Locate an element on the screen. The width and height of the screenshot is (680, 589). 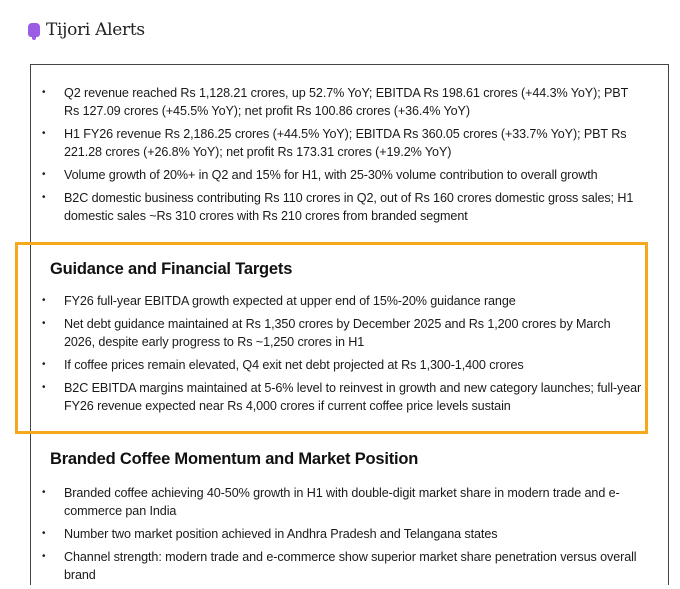
app-title: Tijori Alerts is located at coordinates (95, 30).